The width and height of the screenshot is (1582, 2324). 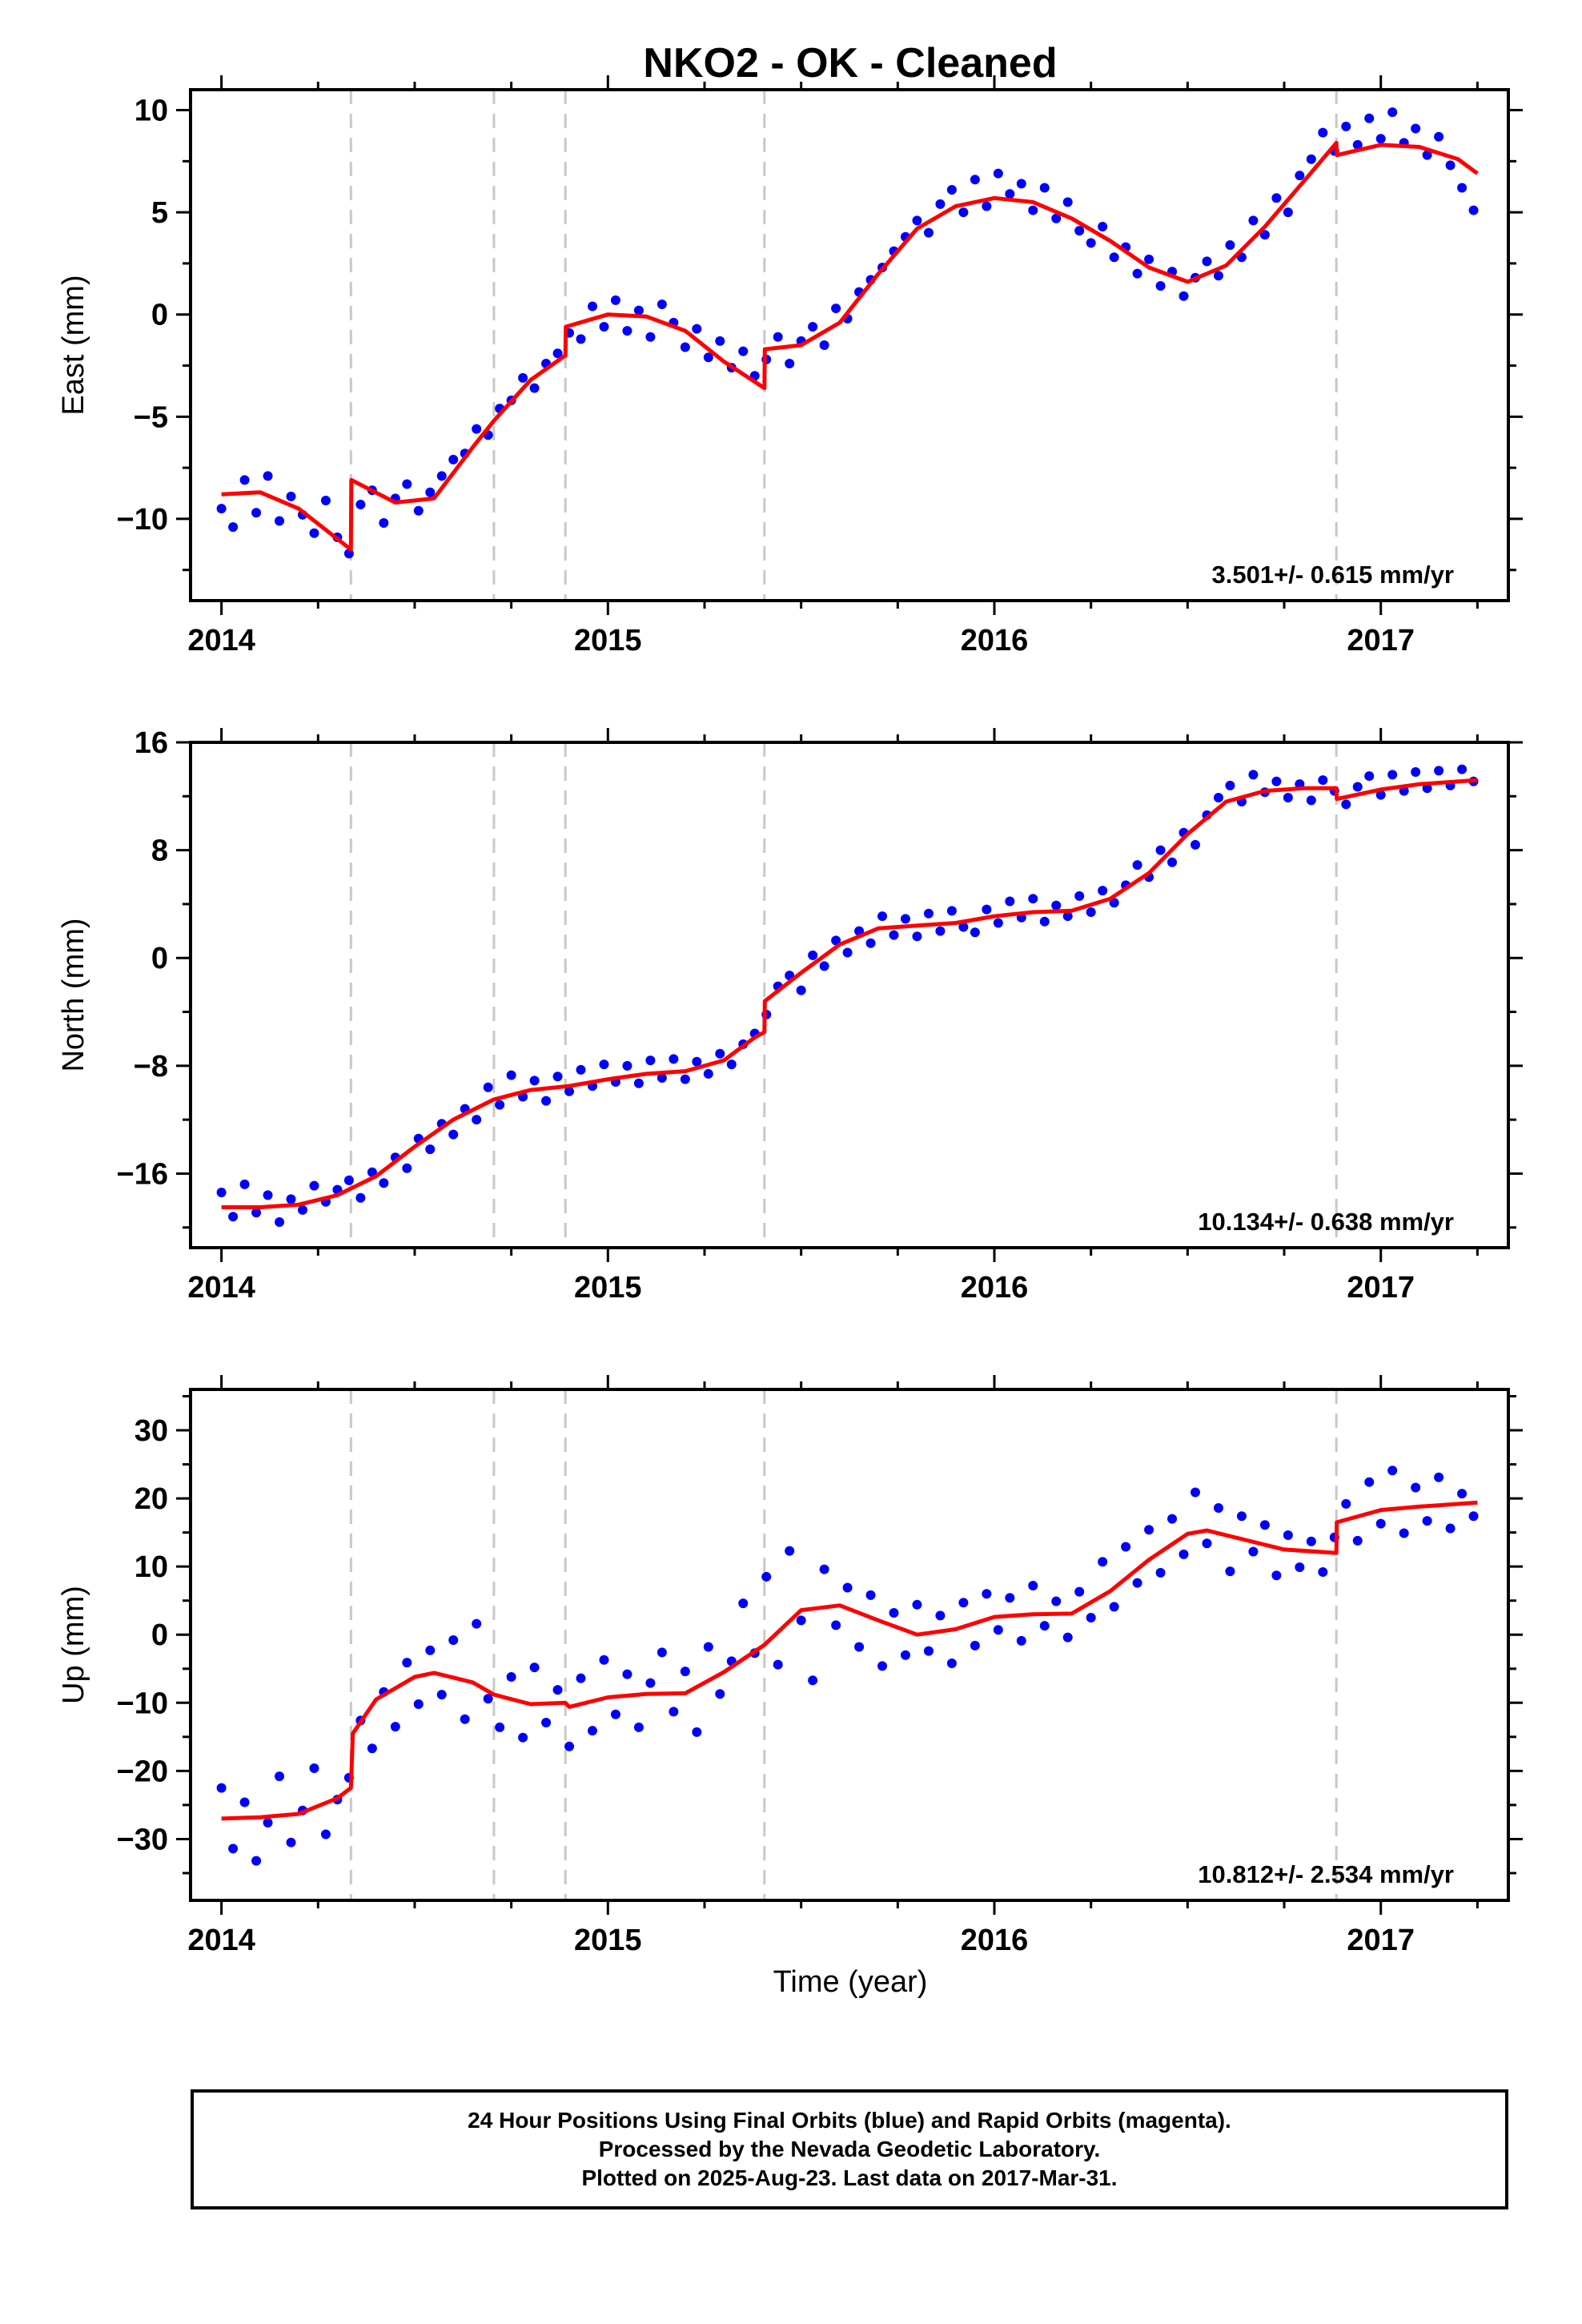 What do you see at coordinates (151, 111) in the screenshot?
I see `y-tick-label: 10` at bounding box center [151, 111].